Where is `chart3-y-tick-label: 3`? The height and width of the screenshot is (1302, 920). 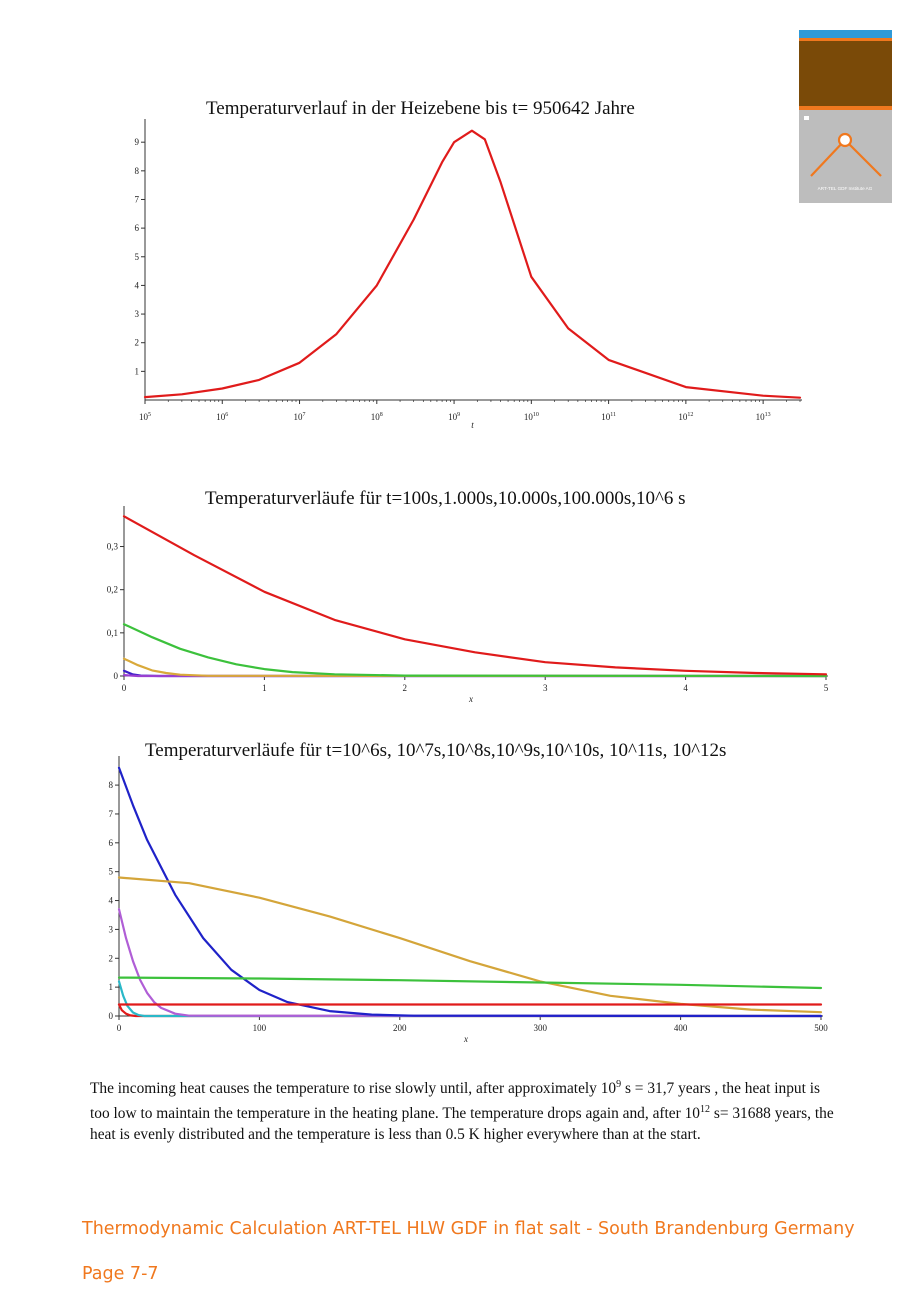
chart3-y-tick-label: 3 is located at coordinates (111, 929).